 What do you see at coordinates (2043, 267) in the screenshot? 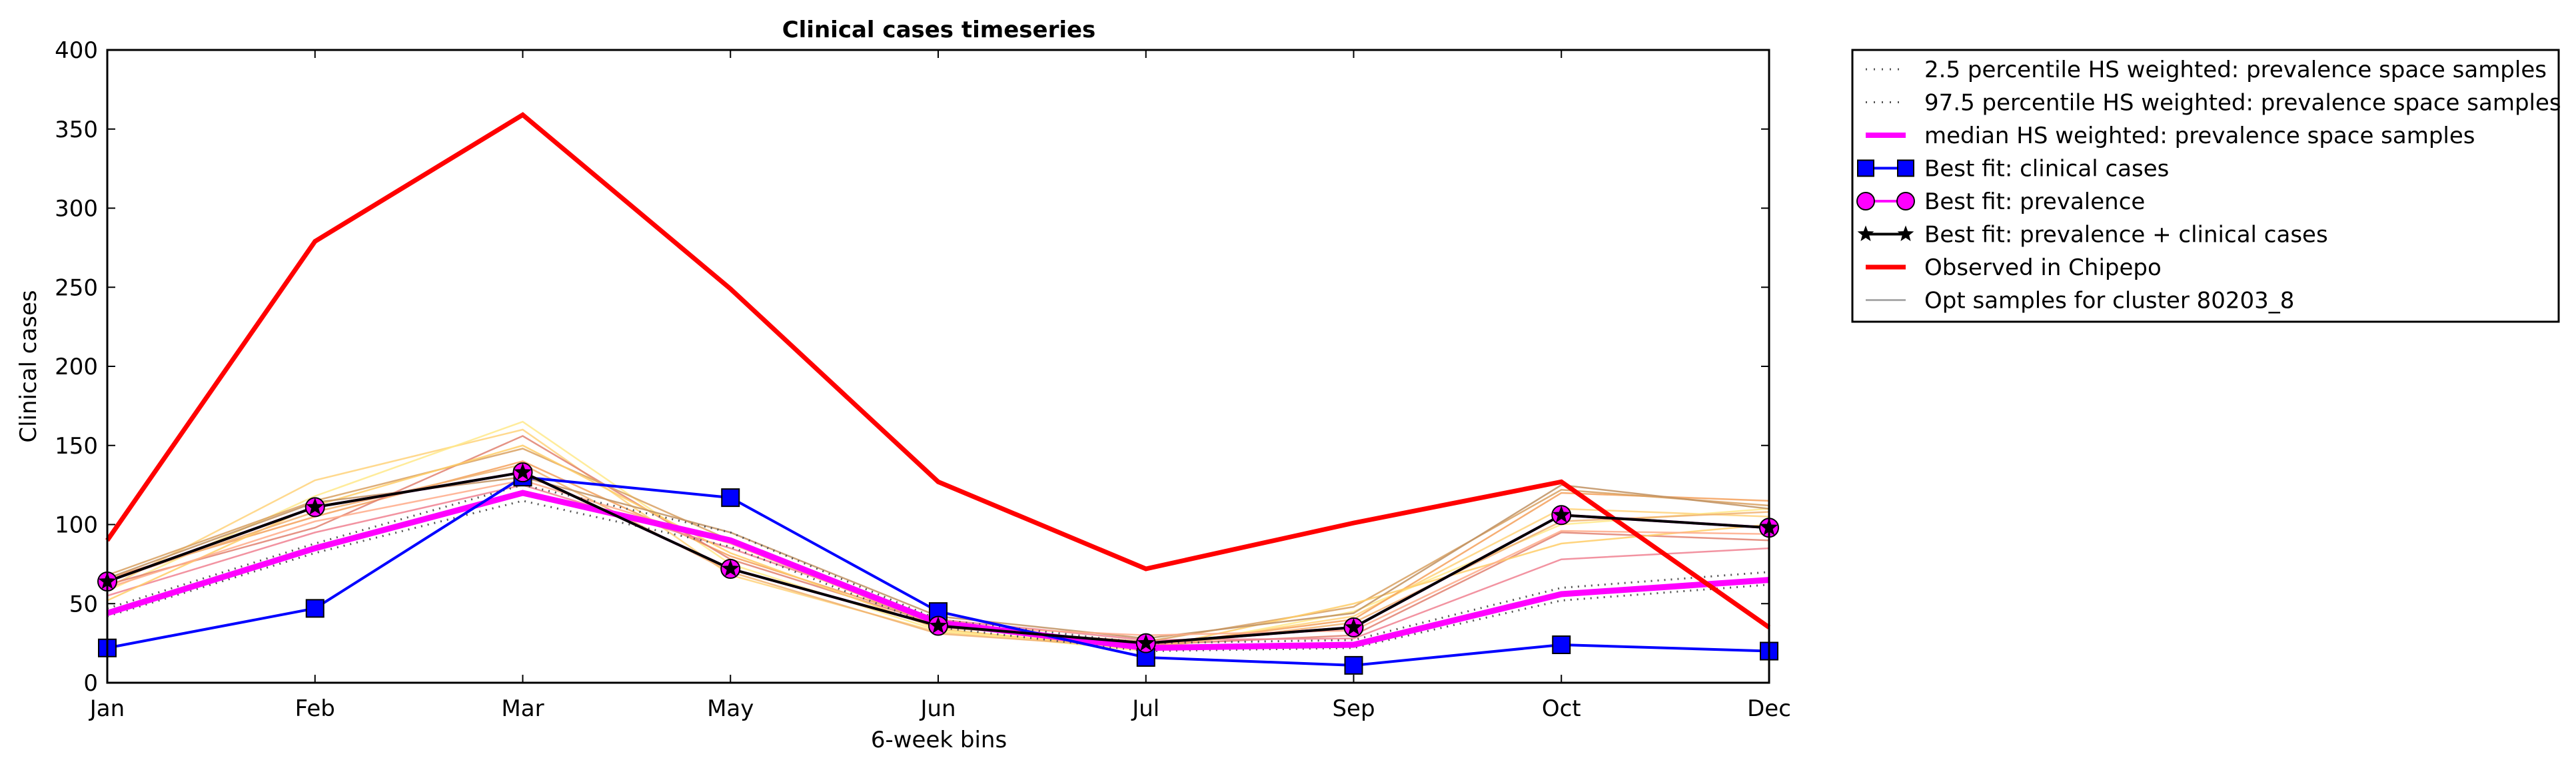
I see `legend-label: Observed in Chipepo` at bounding box center [2043, 267].